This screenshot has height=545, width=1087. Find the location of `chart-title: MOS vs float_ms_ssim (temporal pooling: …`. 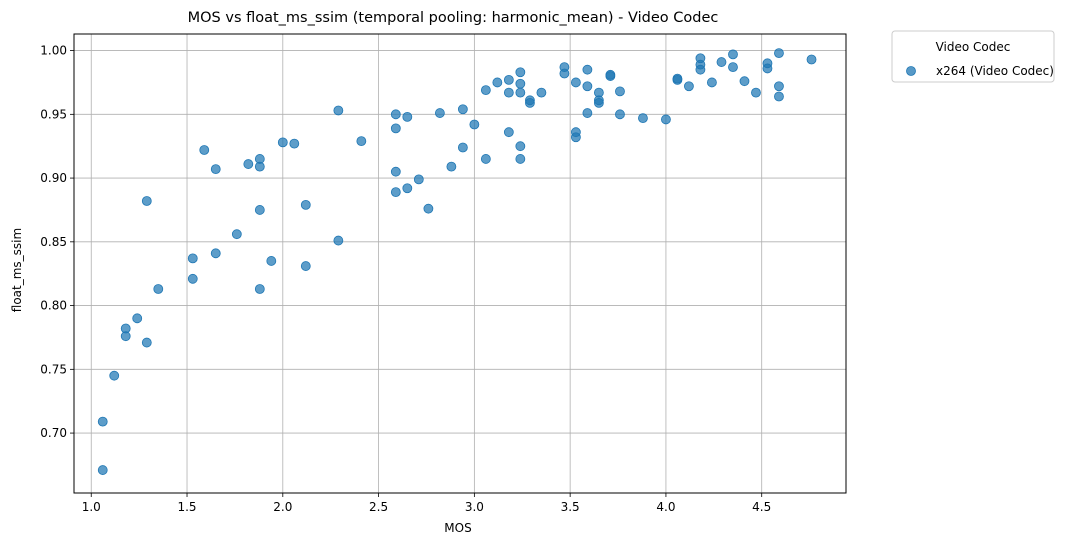

chart-title: MOS vs float_ms_ssim (temporal pooling: … is located at coordinates (453, 18).